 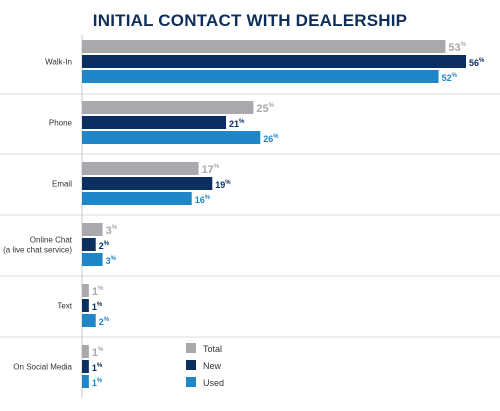 I want to click on category-label: Text, so click(x=64, y=306).